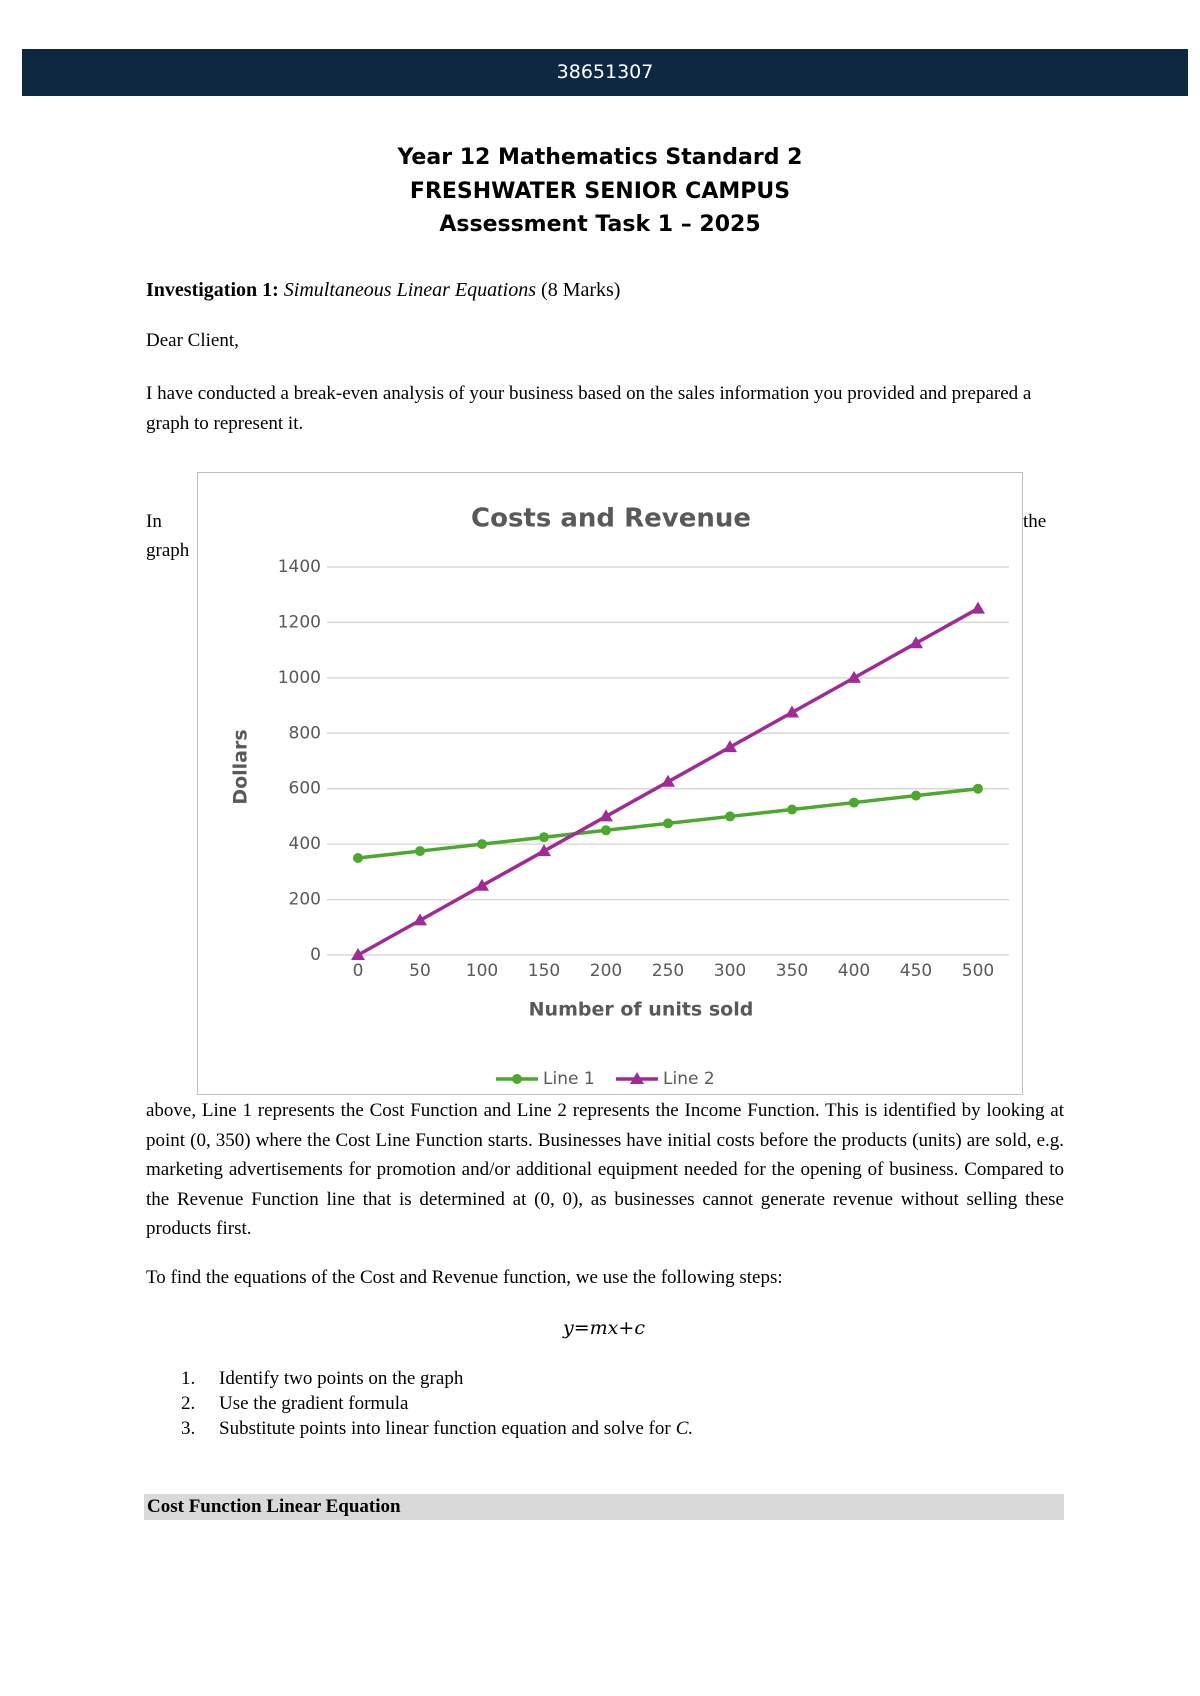 This screenshot has width=1200, height=1696. What do you see at coordinates (600, 191) in the screenshot?
I see `title-line: FRESHWATER SENIOR CAMPUS` at bounding box center [600, 191].